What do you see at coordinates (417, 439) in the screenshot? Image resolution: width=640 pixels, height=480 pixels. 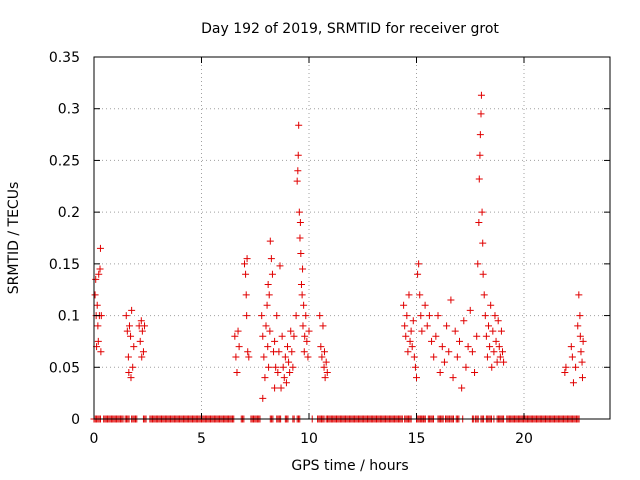 I see `x-tick-label: 15` at bounding box center [417, 439].